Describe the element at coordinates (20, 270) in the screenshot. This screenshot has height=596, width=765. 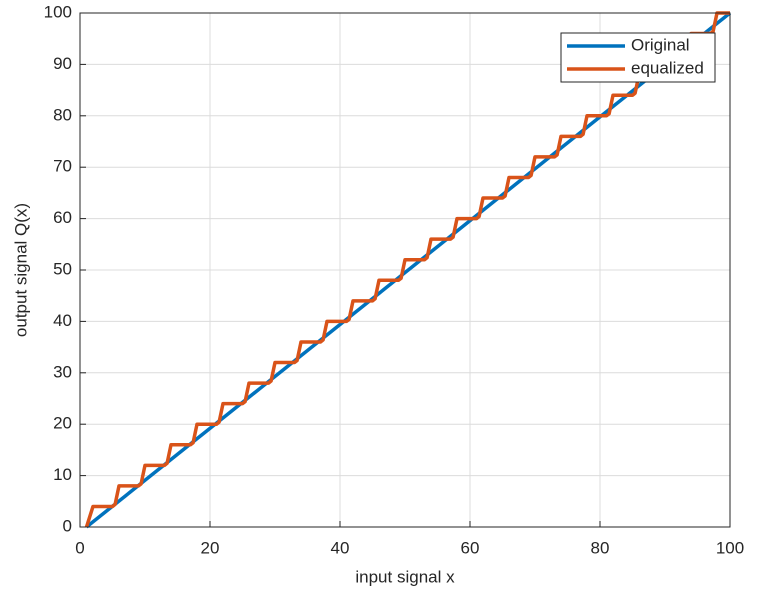
I see `y-axis-label: output signal Q(x)` at that location.